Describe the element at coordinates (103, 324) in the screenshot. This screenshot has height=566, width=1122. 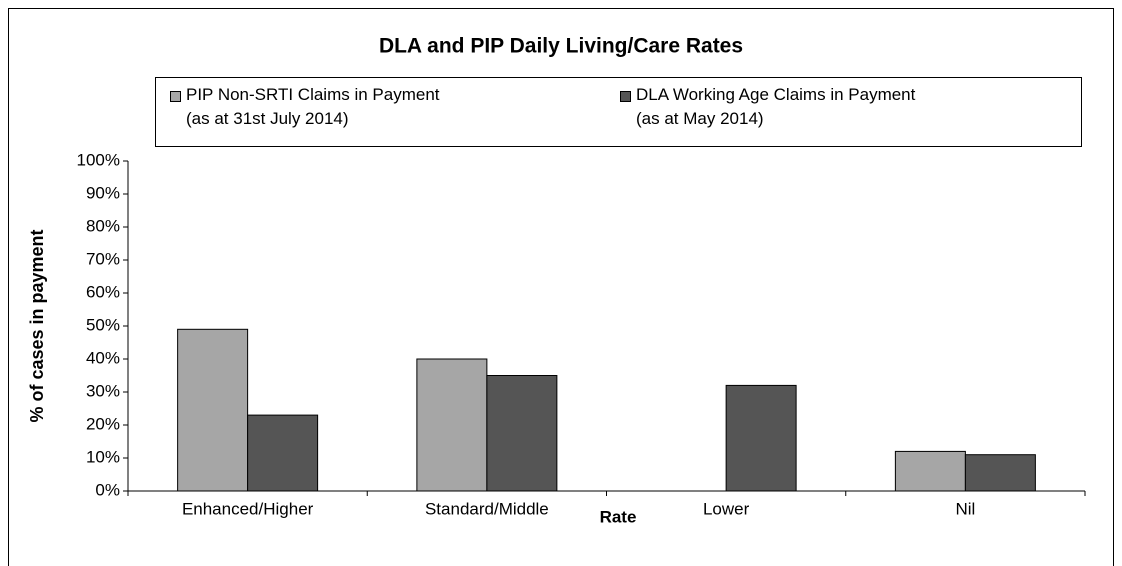
I see `y-tick-label: 50%` at that location.